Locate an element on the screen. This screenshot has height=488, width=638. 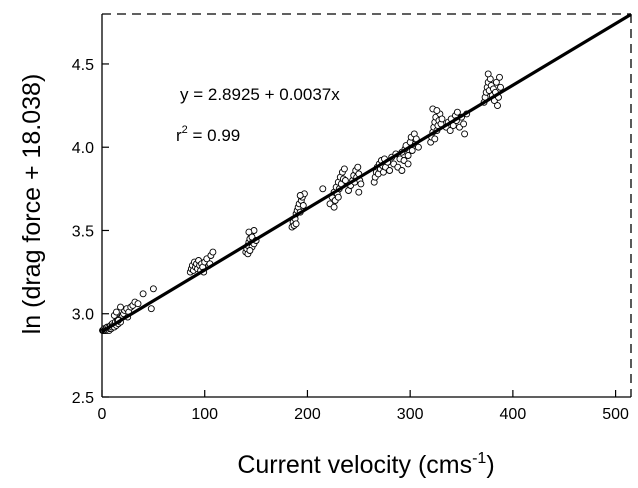
x-tick-label: 200 is located at coordinates (307, 414).